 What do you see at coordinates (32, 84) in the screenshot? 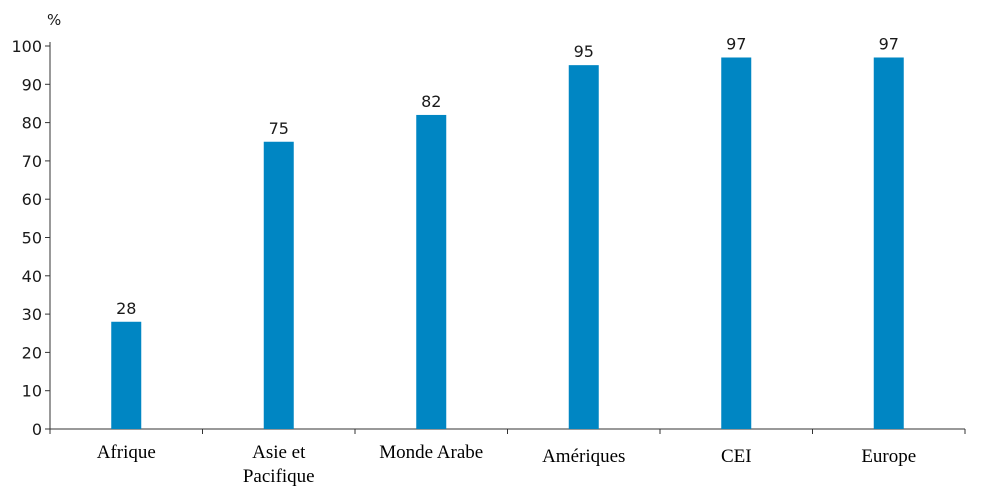
I see `y-tick-label: 90` at bounding box center [32, 84].